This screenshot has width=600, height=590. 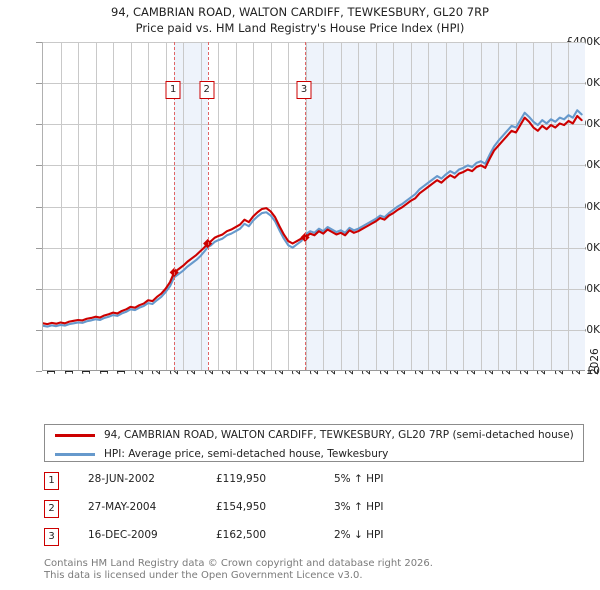 What do you see at coordinates (51, 537) in the screenshot?
I see `sale-index-3: 3` at bounding box center [51, 537].